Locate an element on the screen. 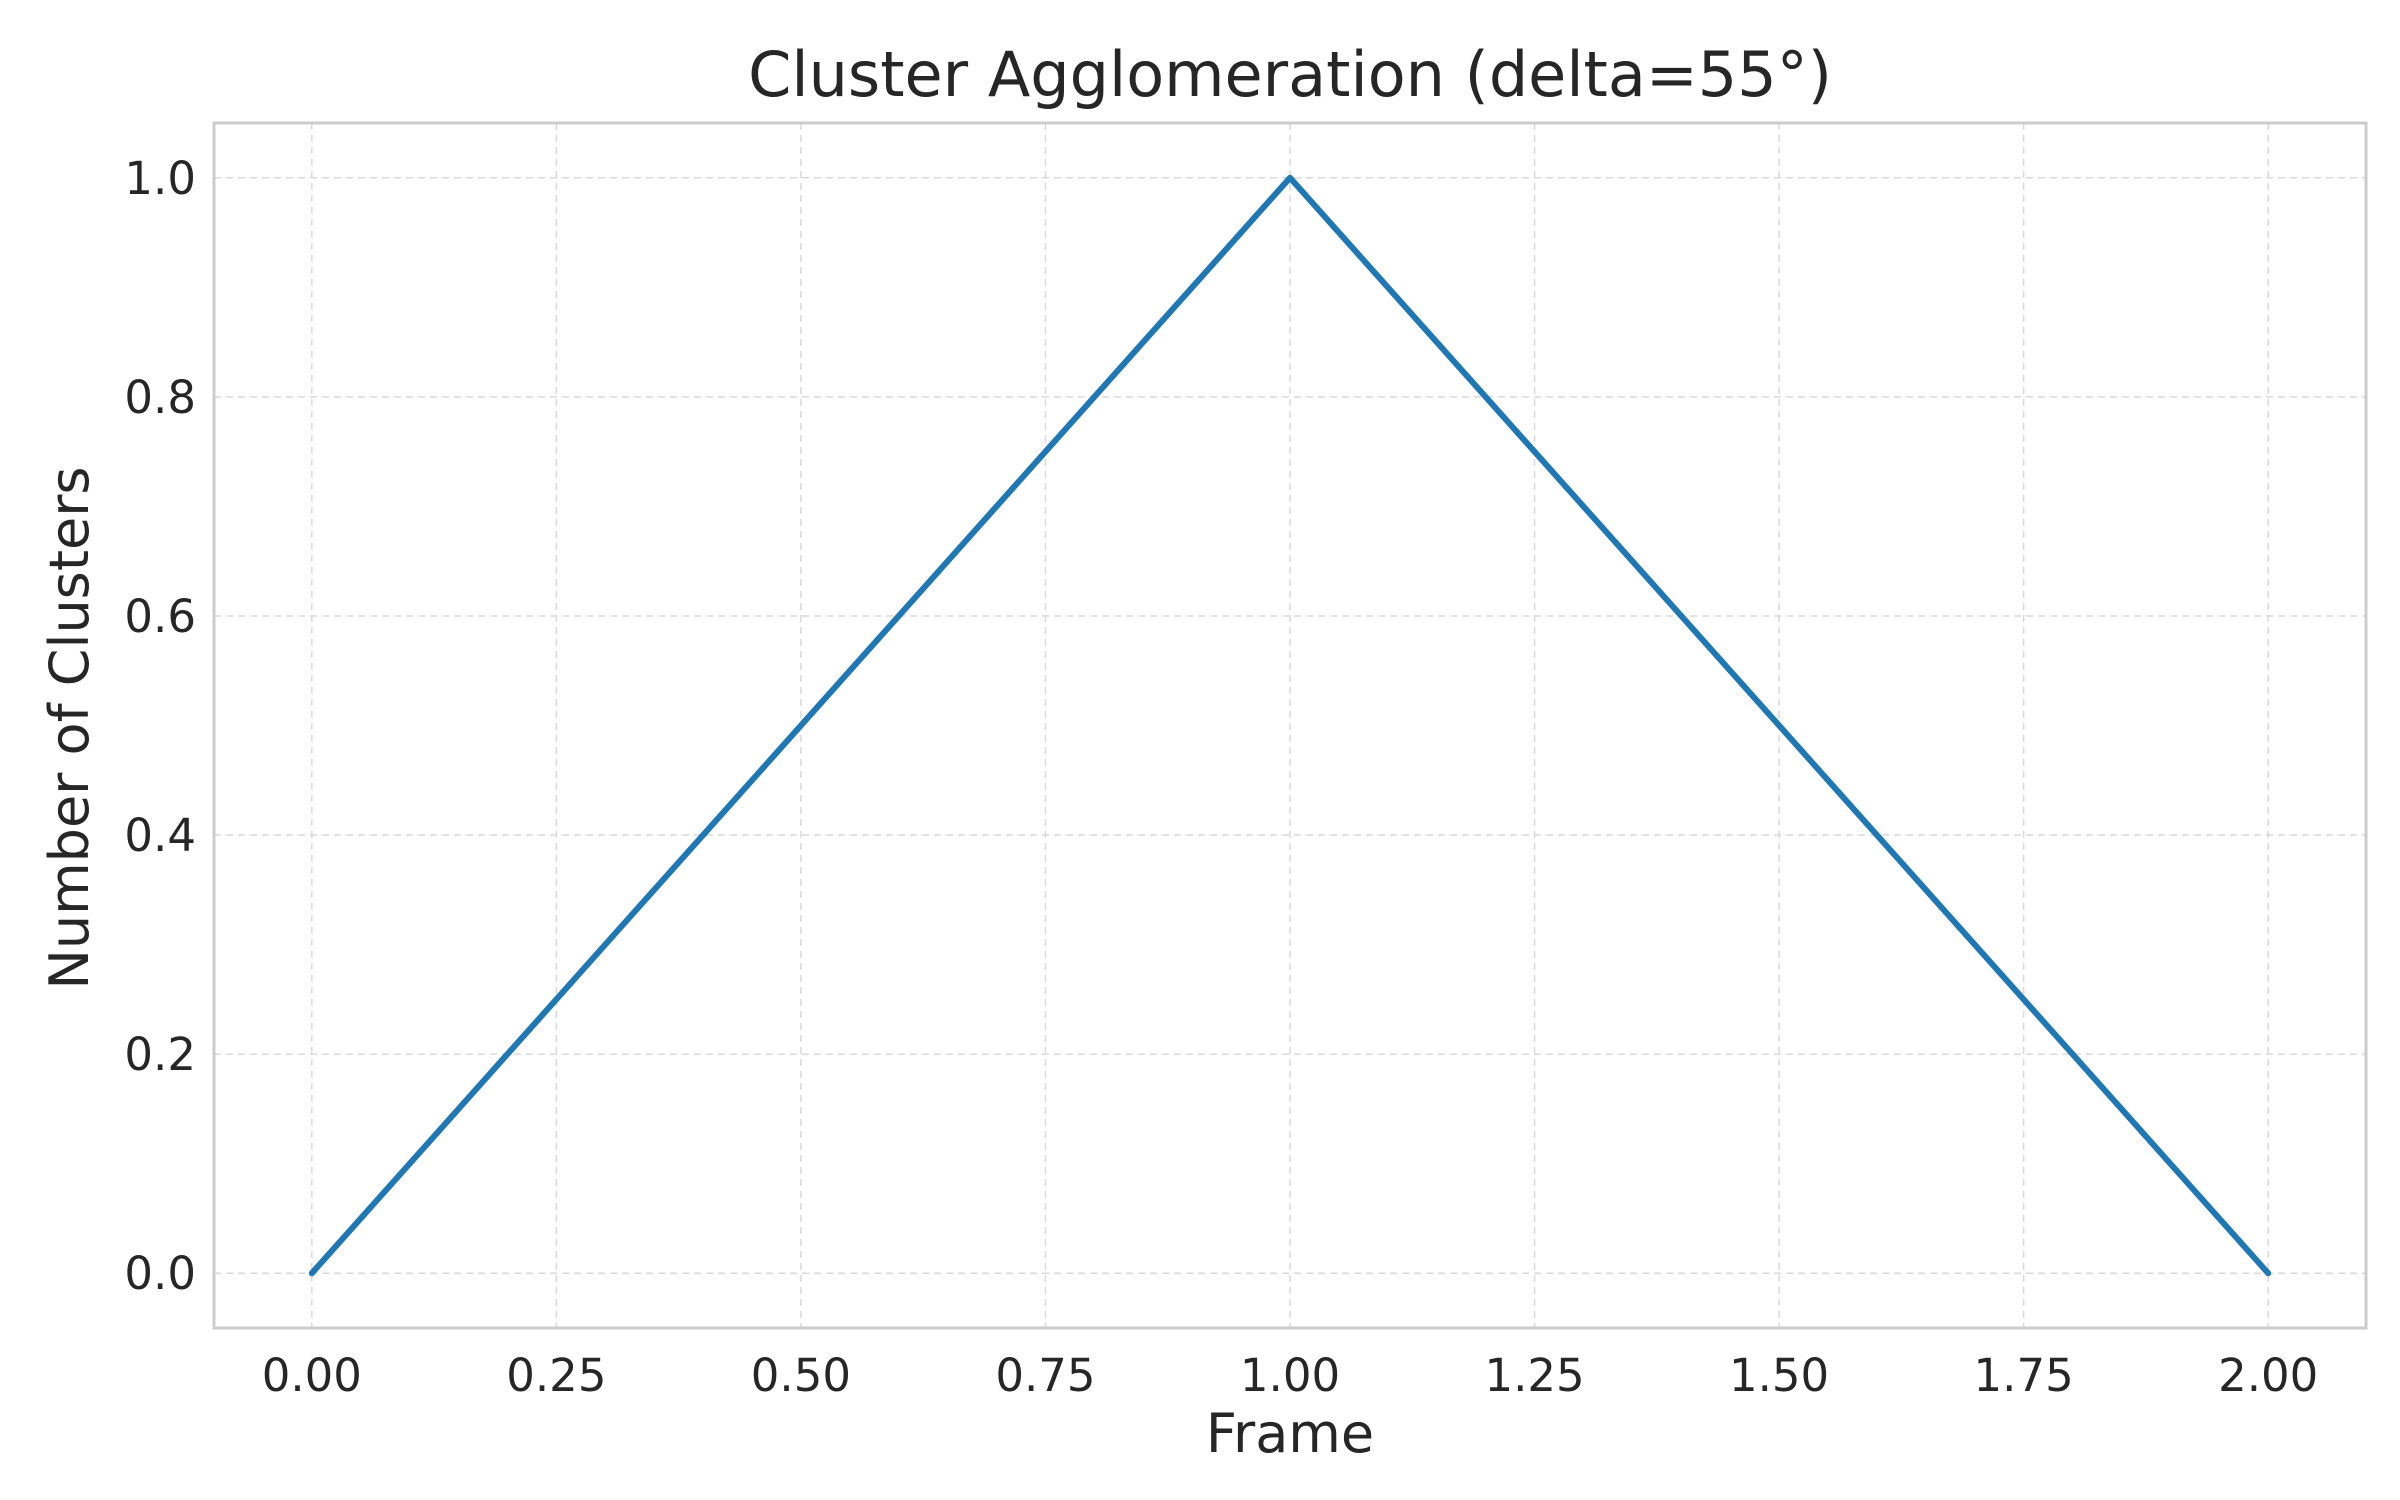 The width and height of the screenshot is (2400, 1500). x-tick-label: 1.00 is located at coordinates (1290, 1375).